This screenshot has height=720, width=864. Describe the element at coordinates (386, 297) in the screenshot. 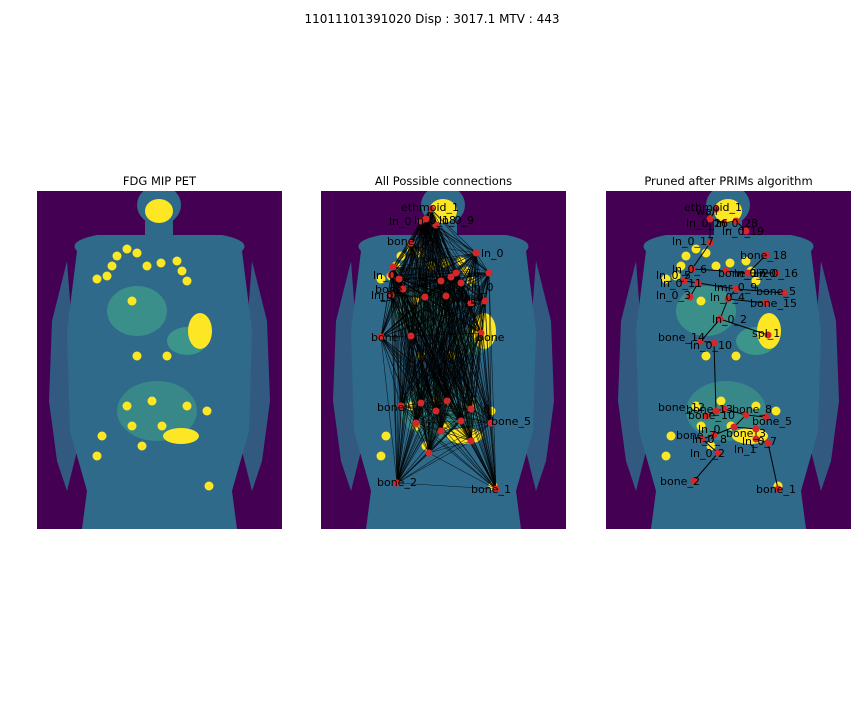

I see `node-label: 19` at that location.